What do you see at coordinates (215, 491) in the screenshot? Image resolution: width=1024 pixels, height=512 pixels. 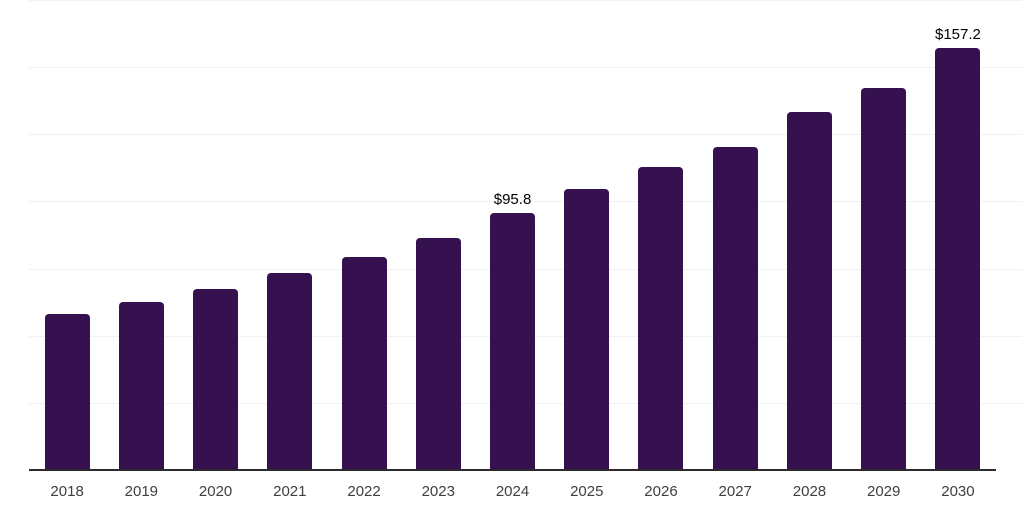 I see `x-tick-label-2020: 2020` at bounding box center [215, 491].